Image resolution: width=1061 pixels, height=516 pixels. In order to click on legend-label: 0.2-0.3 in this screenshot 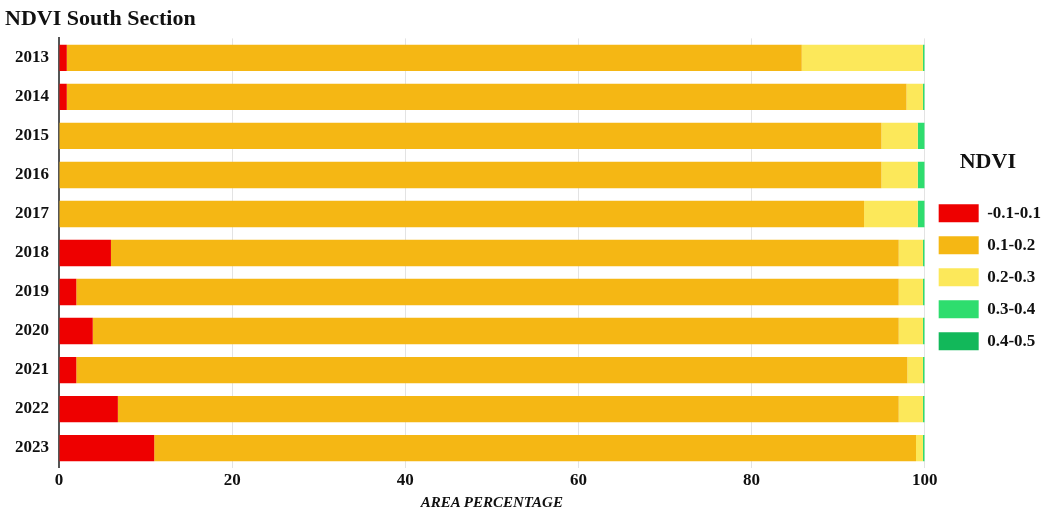, I will do `click(1011, 276)`.